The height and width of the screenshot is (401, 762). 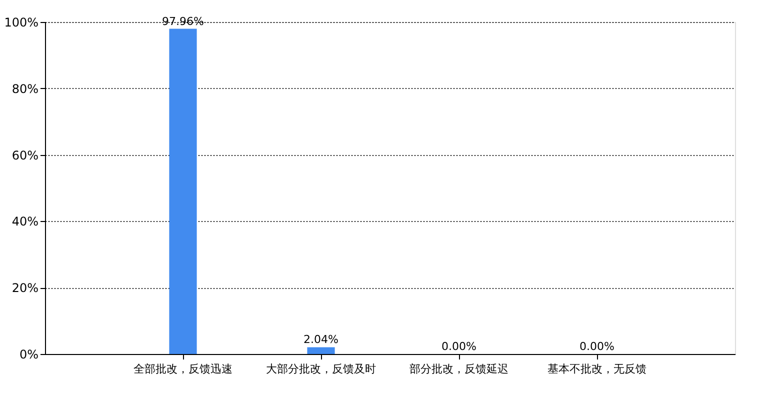 What do you see at coordinates (25, 89) in the screenshot?
I see `y-tick-label: 80%` at bounding box center [25, 89].